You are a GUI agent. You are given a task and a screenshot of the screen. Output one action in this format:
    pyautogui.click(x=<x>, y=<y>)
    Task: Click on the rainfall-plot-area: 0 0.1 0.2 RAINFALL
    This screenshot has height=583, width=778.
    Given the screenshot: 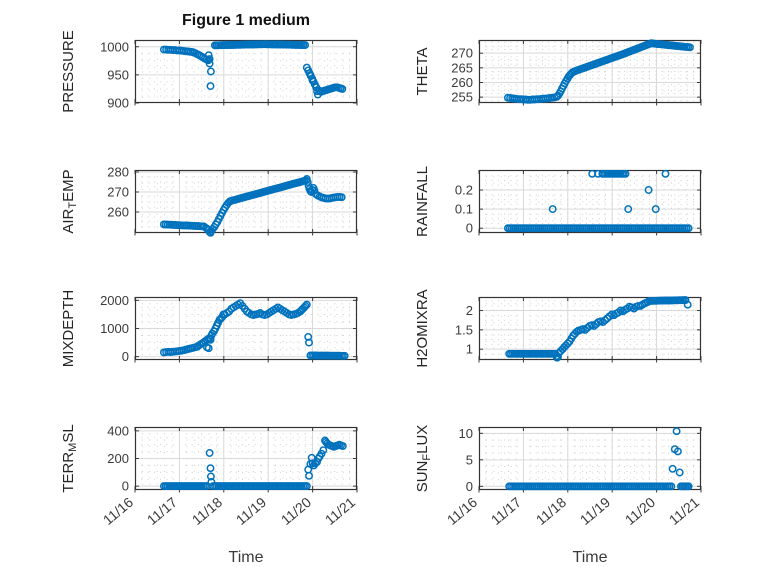 What is the action you would take?
    pyautogui.click(x=558, y=201)
    